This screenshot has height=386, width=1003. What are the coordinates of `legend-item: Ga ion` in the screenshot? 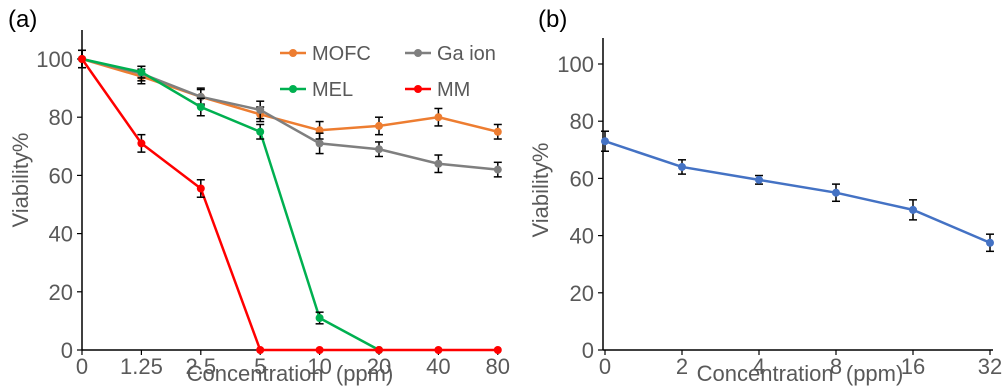 It's located at (450, 54).